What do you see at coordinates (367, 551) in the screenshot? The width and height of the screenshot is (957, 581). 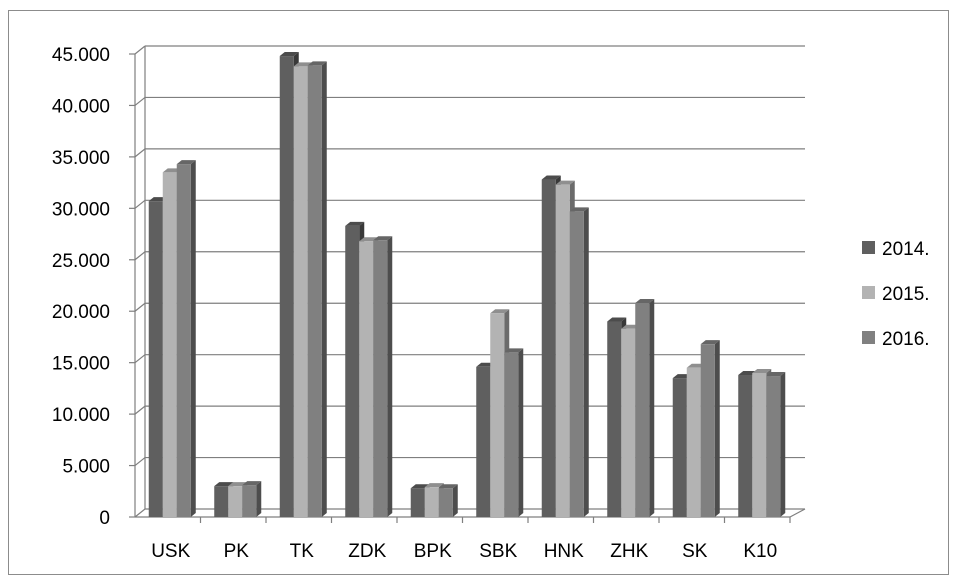 I see `x-tick-label: ZDK` at bounding box center [367, 551].